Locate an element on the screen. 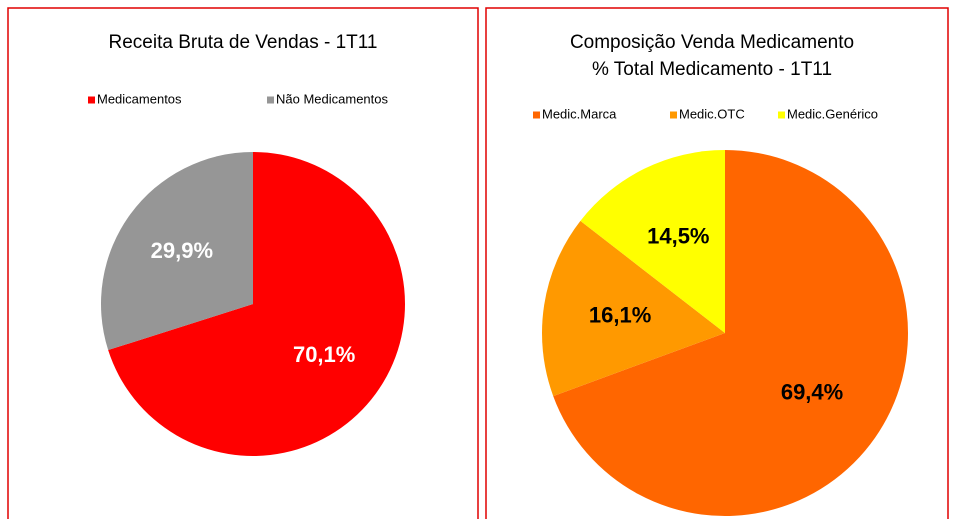 This screenshot has width=955, height=519. legend-label: Medicamentos is located at coordinates (139, 98).